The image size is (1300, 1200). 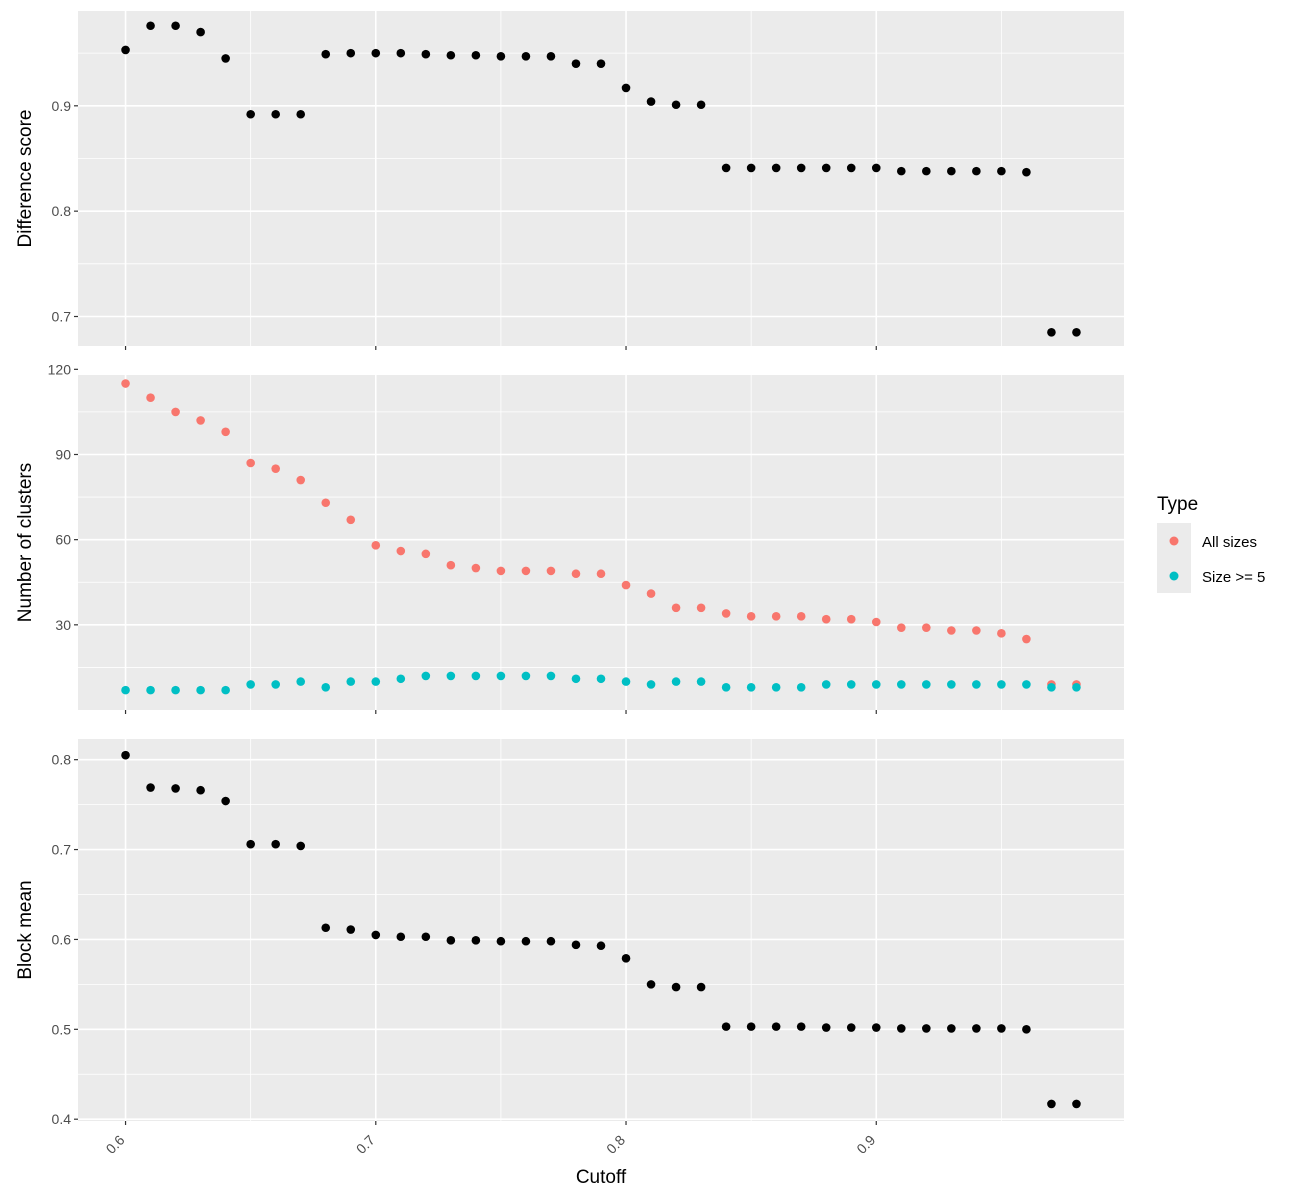 What do you see at coordinates (365, 1144) in the screenshot?
I see `x-tick-label: 0.7` at bounding box center [365, 1144].